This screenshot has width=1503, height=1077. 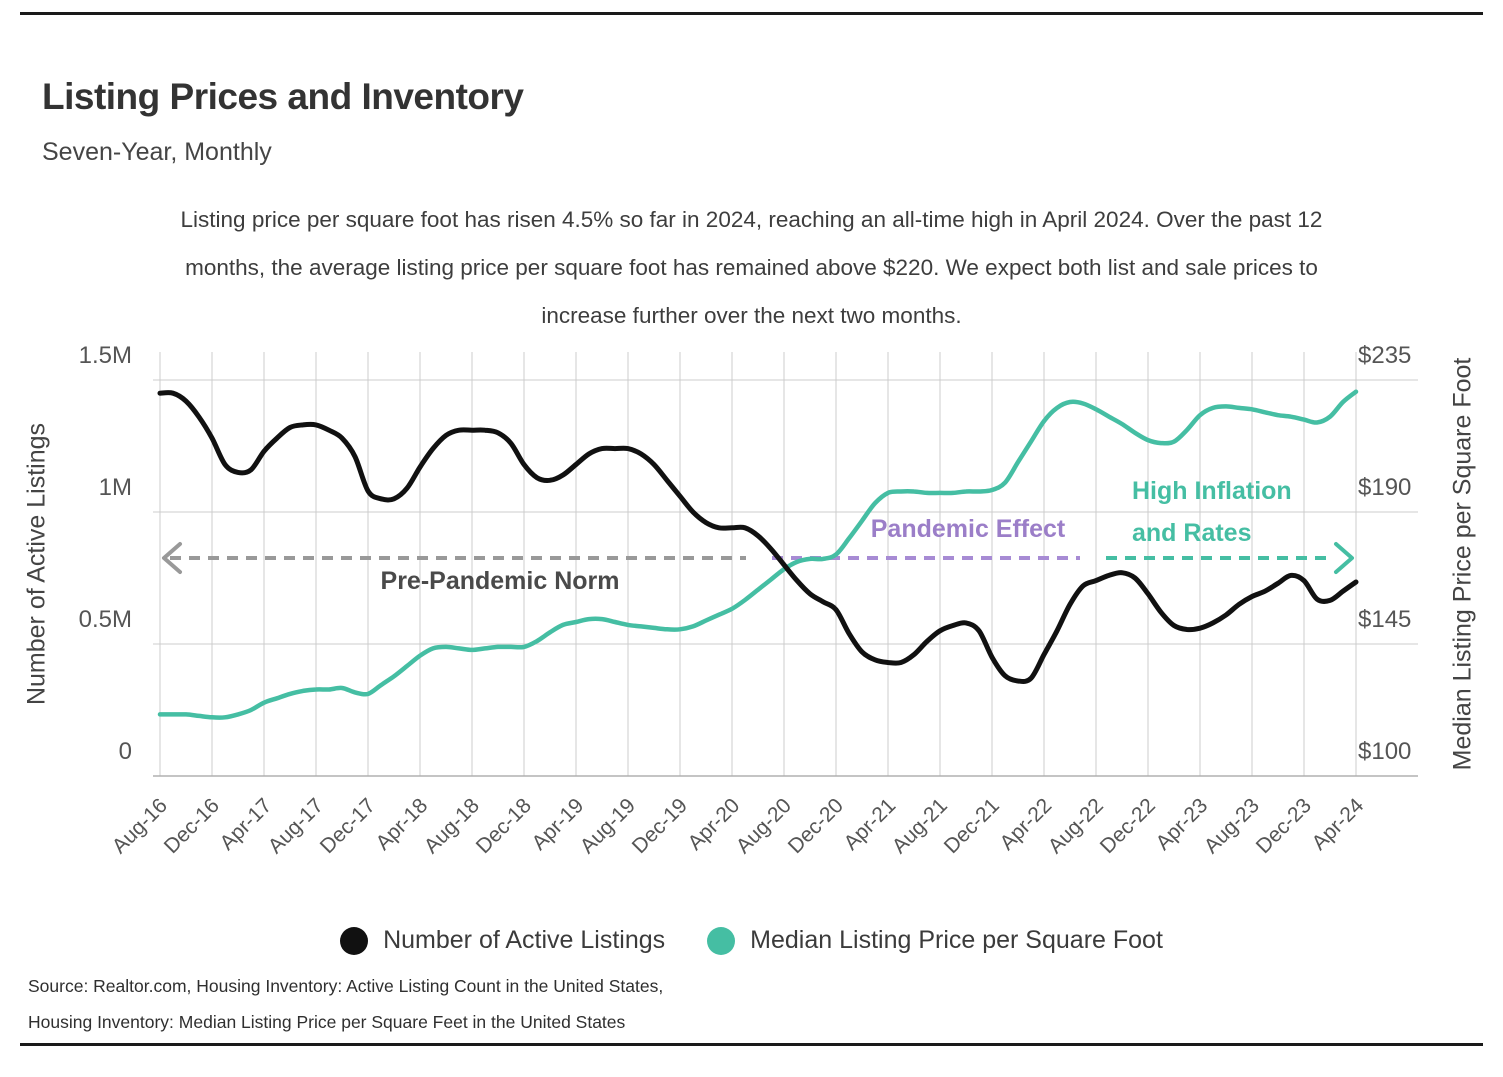 What do you see at coordinates (1212, 512) in the screenshot?
I see `annotation-high-inflation-and-rates: High Inflation and Rates` at bounding box center [1212, 512].